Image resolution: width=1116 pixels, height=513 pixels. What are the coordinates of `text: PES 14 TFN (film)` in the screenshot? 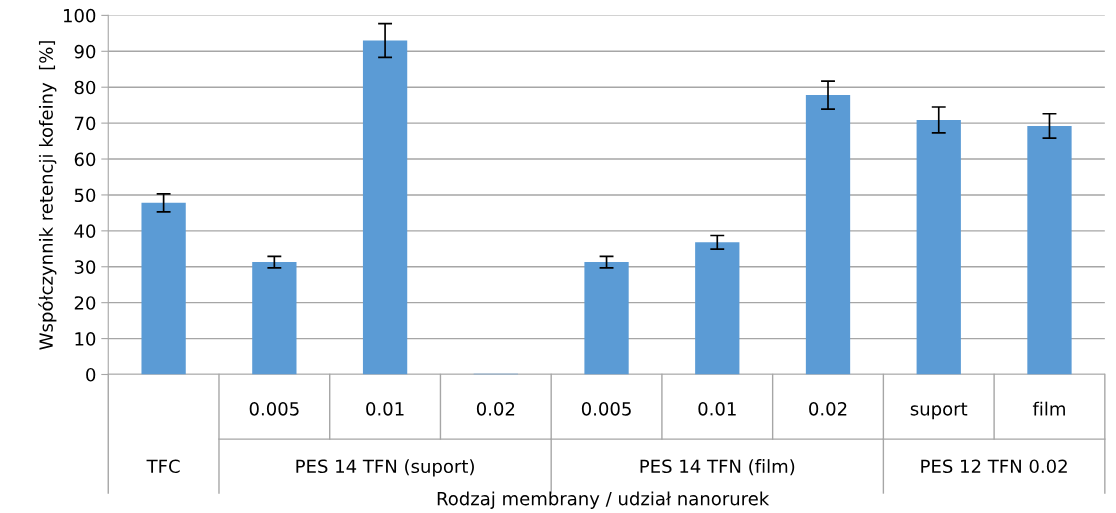 It's located at (717, 467).